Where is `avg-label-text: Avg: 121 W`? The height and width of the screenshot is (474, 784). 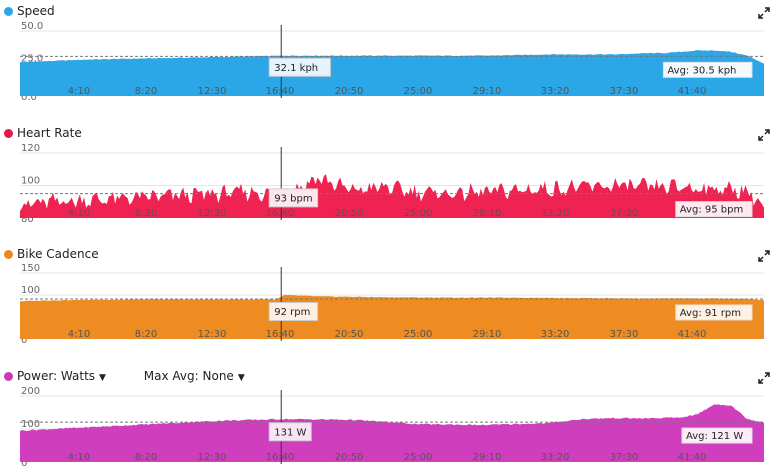
avg-label-text: Avg: 121 W is located at coordinates (714, 436).